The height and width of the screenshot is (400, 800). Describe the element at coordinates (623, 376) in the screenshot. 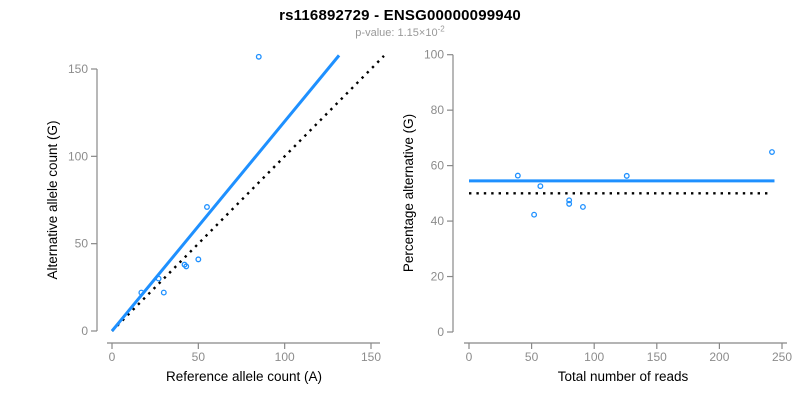

I see `x-axis-title: Total number of reads` at that location.